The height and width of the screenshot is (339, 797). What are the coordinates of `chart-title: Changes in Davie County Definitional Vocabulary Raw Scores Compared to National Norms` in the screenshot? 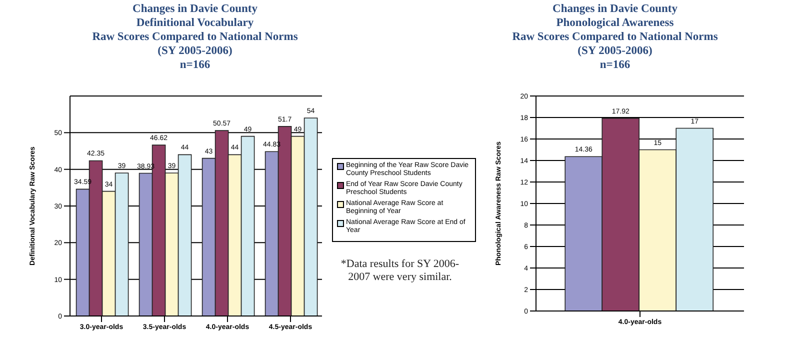 It's located at (195, 23).